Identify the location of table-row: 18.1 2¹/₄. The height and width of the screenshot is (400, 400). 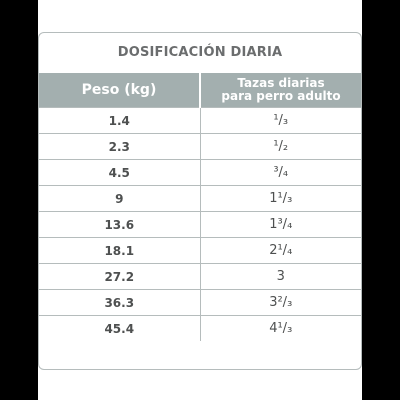
(200, 250).